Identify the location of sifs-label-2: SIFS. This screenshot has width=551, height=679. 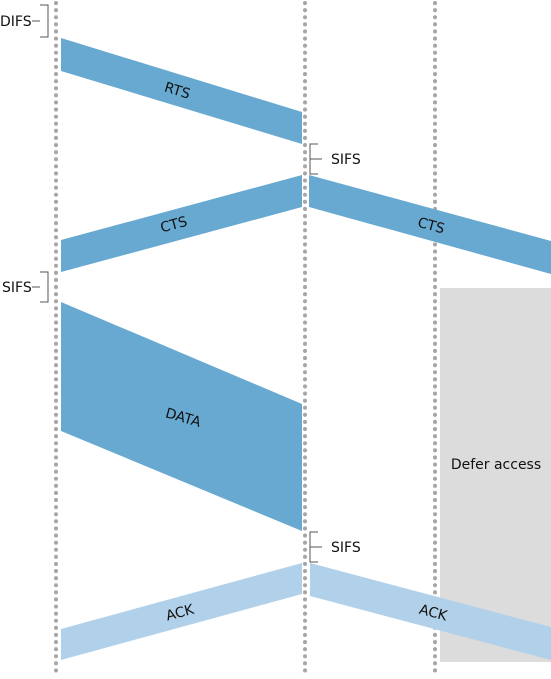
(17, 288).